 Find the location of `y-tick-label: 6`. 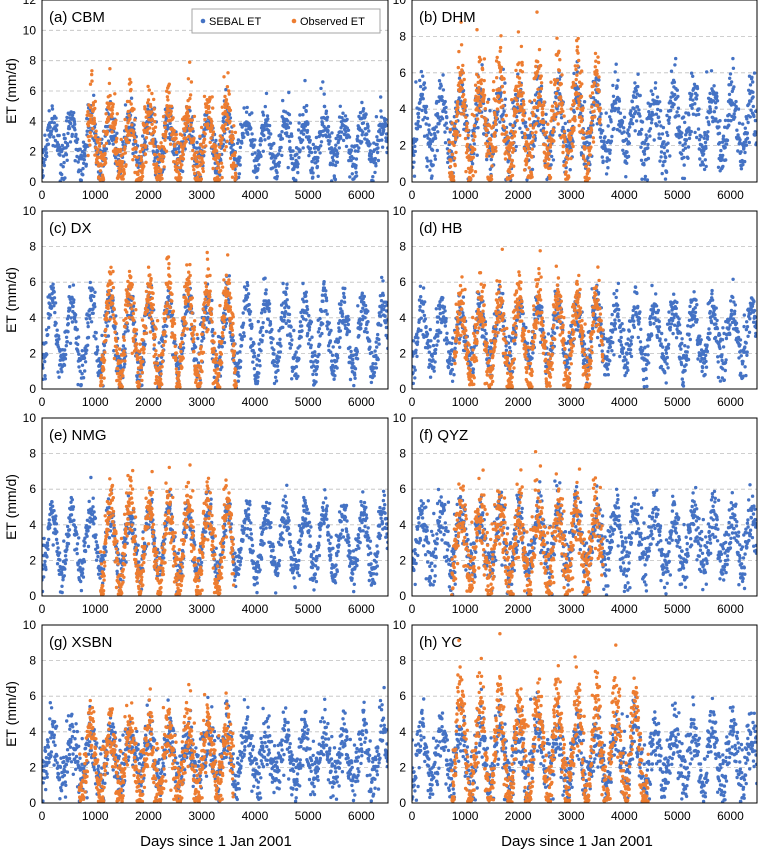

y-tick-label: 6 is located at coordinates (32, 91).